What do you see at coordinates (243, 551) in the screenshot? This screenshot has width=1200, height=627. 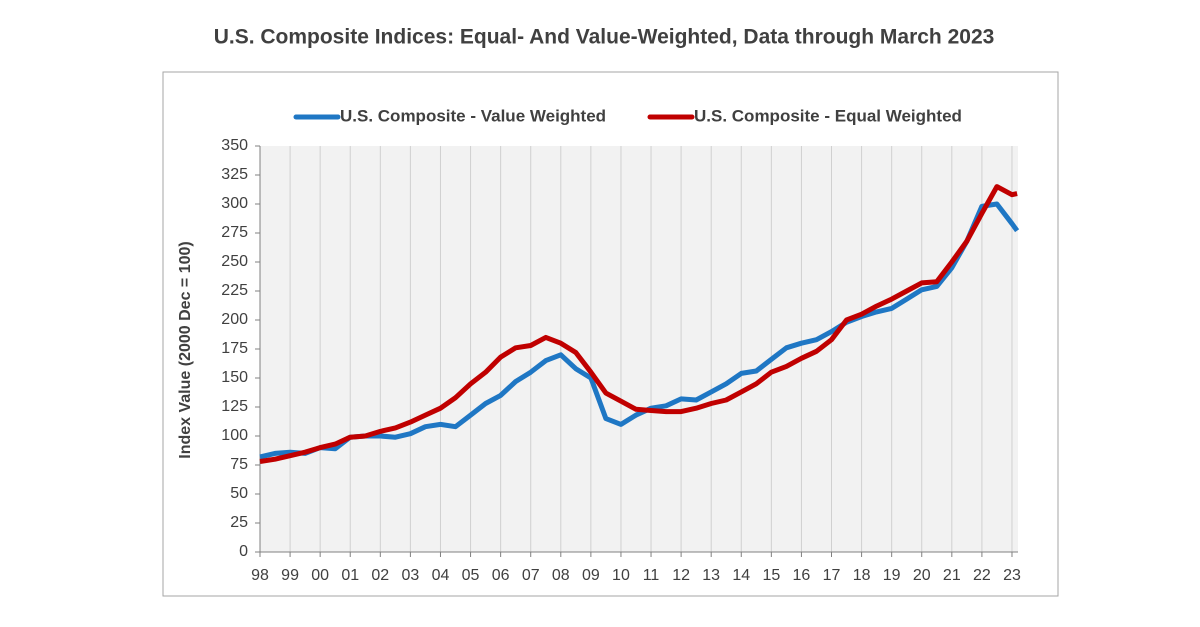 I see `y-tick-label: 0` at bounding box center [243, 551].